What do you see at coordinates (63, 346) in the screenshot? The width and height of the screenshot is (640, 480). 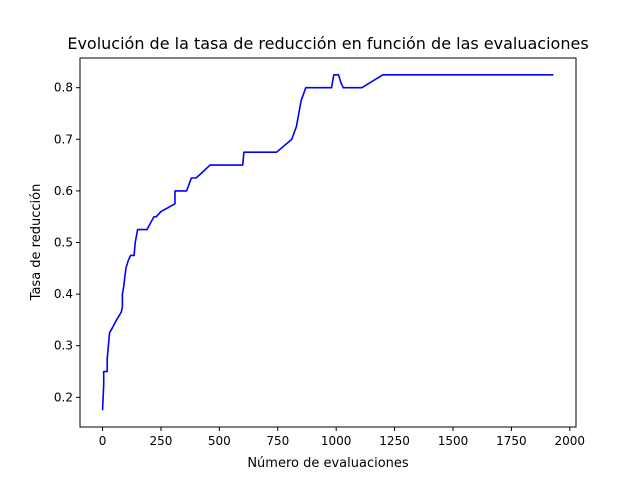 I see `y-tick-label: 0.3` at bounding box center [63, 346].